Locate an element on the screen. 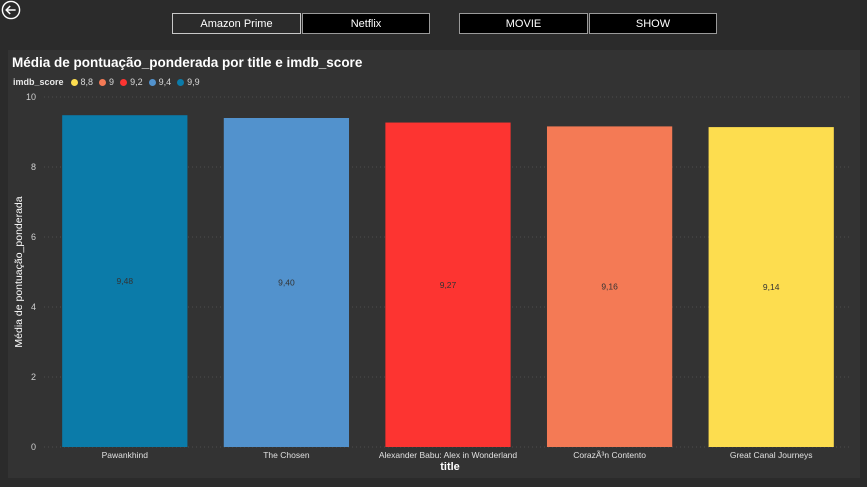  y-tick-label: 4 is located at coordinates (33, 307).